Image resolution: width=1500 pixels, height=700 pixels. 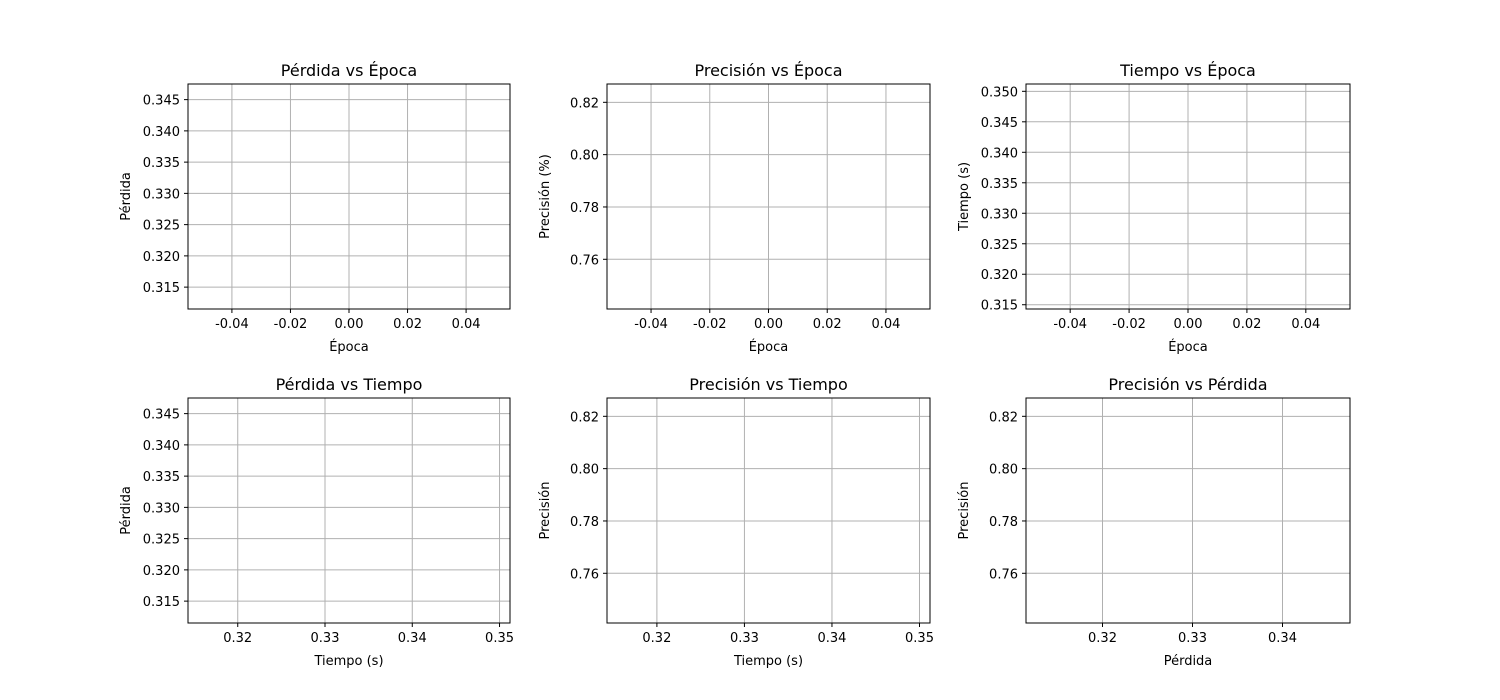 I want to click on chart-title: Precisión vs Pérdida, so click(x=1187, y=384).